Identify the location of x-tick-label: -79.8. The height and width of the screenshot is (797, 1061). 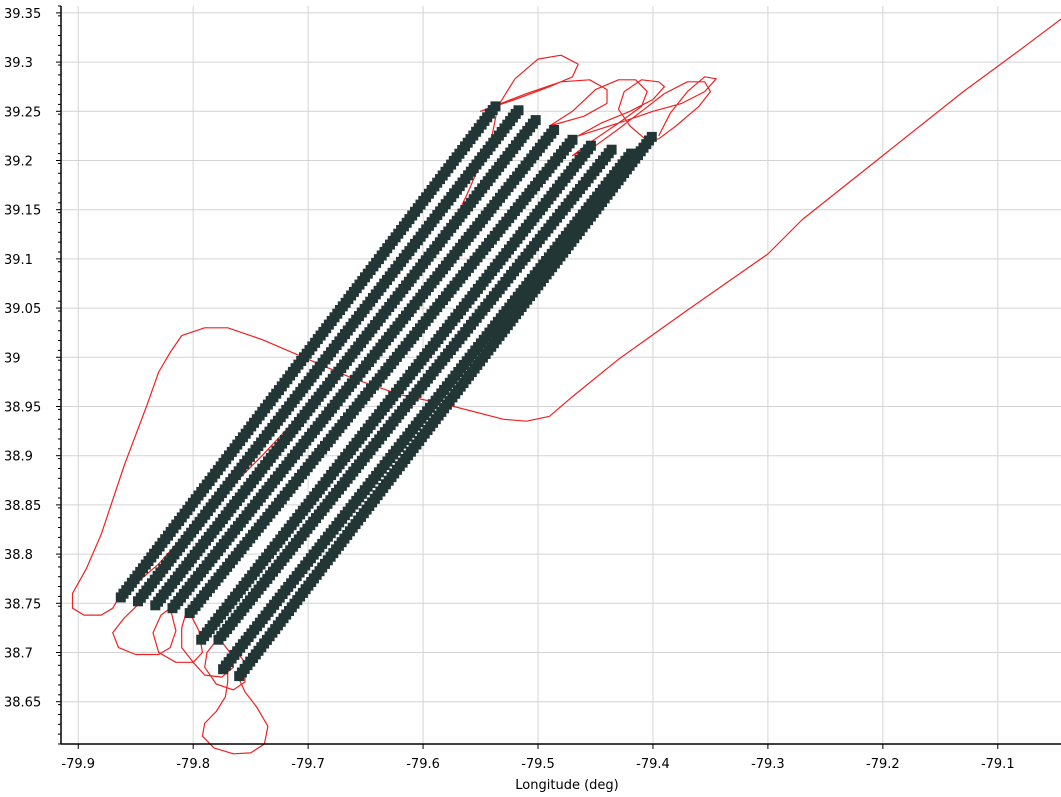
(193, 764).